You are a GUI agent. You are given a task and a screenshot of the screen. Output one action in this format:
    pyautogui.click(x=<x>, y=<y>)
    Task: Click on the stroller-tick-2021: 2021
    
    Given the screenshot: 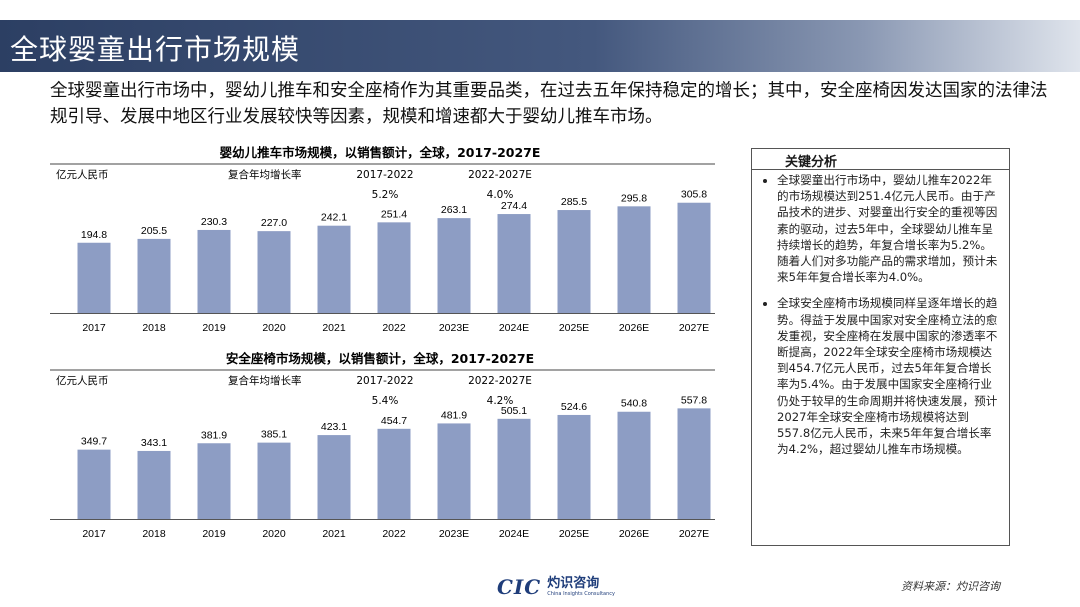 What is the action you would take?
    pyautogui.click(x=334, y=328)
    